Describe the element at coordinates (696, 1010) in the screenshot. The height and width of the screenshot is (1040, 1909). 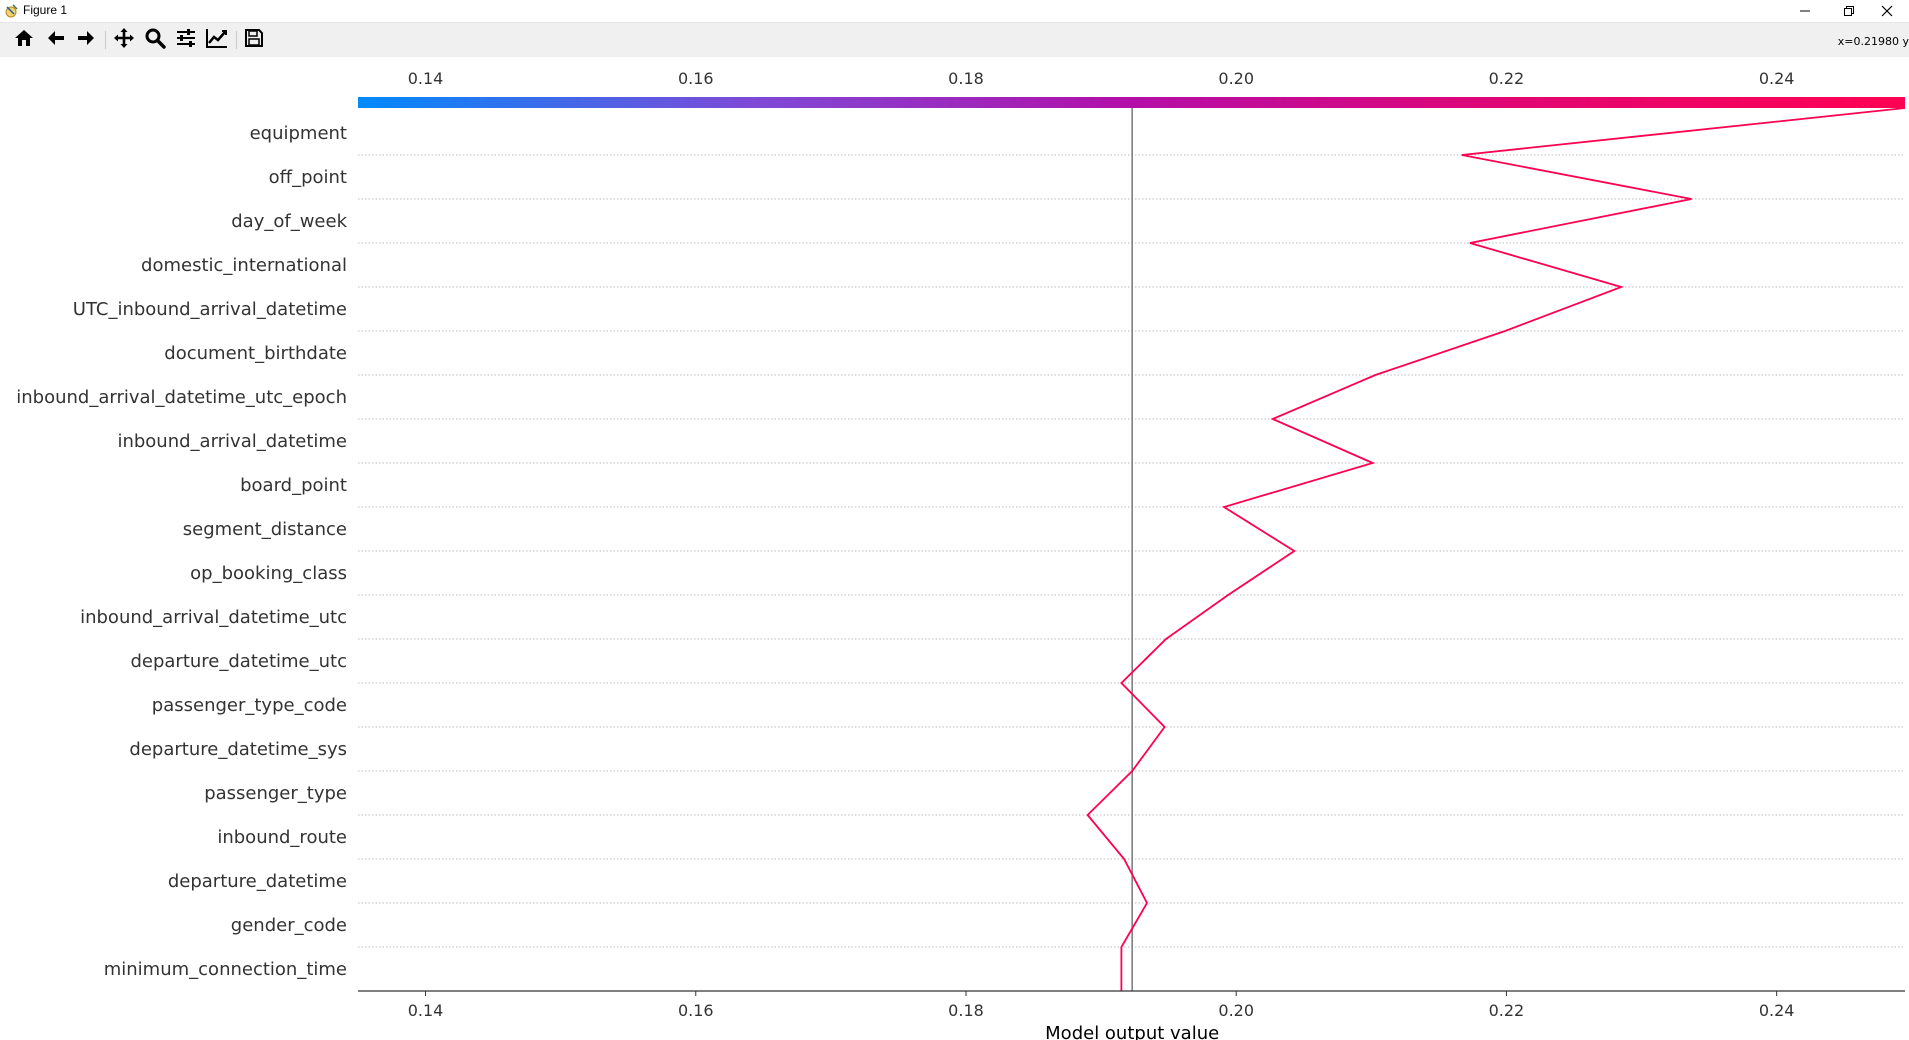
I see `x-tick-label-bottom: 0.16` at that location.